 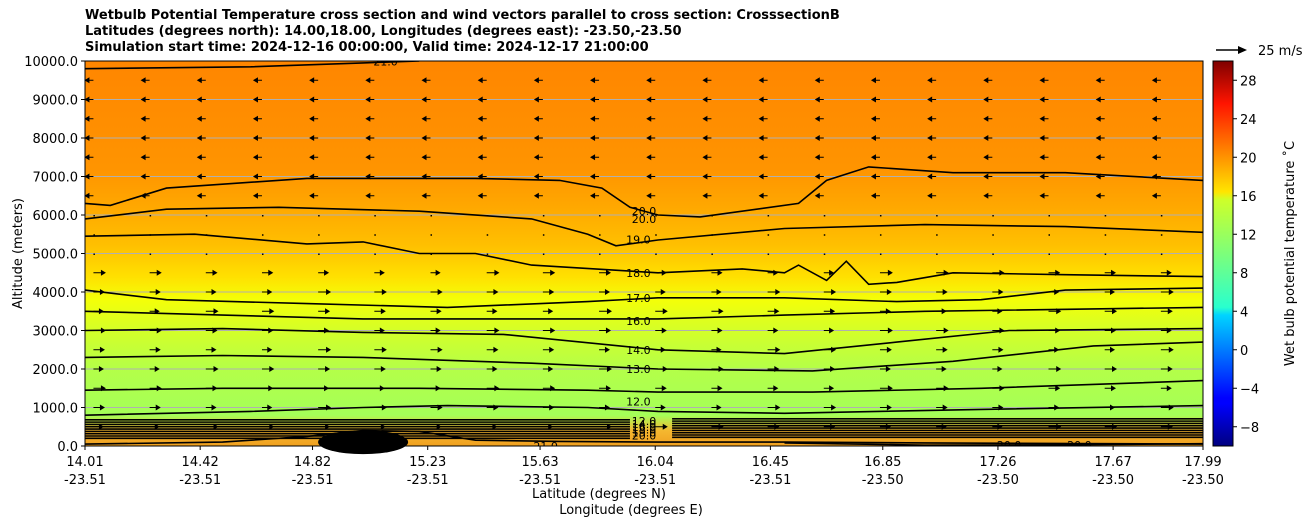 What do you see at coordinates (1223, 253) in the screenshot?
I see `colorbar-bar` at bounding box center [1223, 253].